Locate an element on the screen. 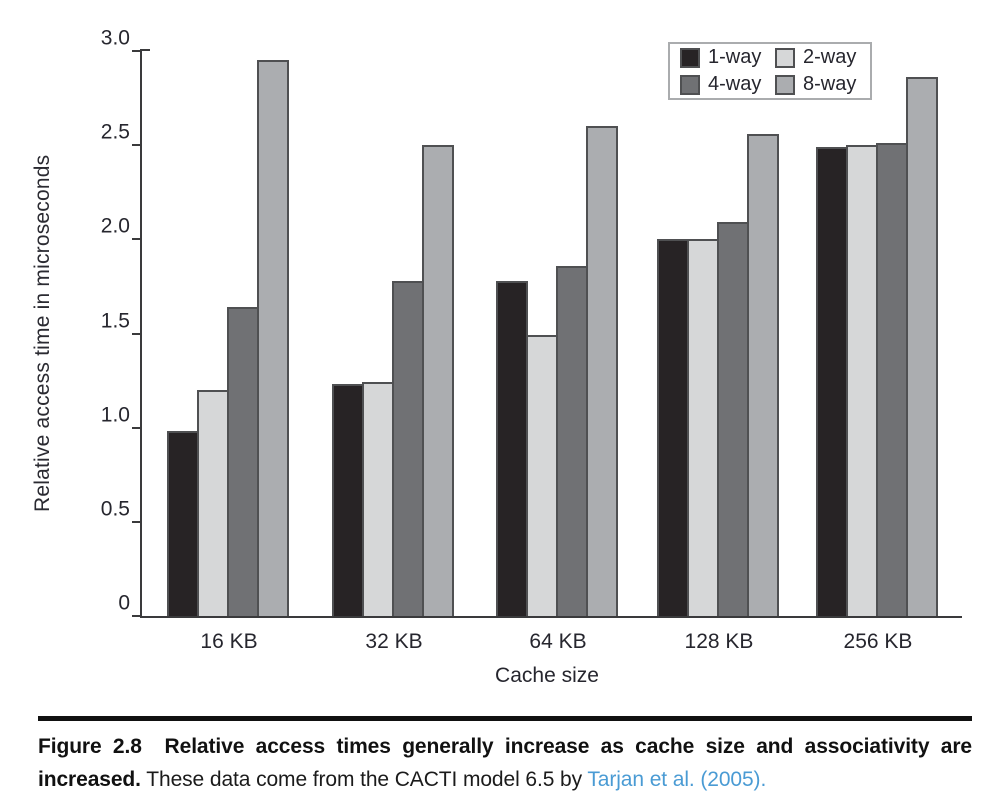 The width and height of the screenshot is (991, 807). bar-16-kb-4-way is located at coordinates (243, 461).